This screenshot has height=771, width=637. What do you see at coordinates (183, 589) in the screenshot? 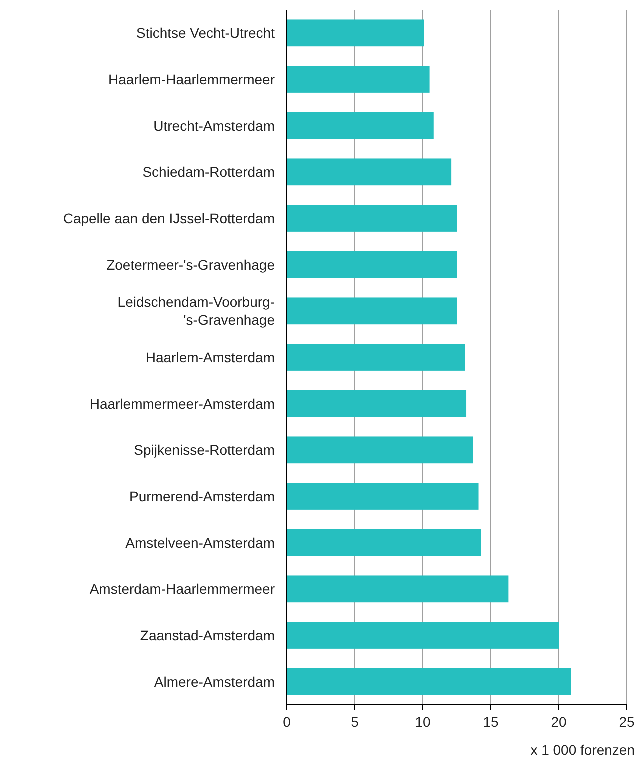
I see `y-tick-label: Amsterdam-Haarlemmermeer` at bounding box center [183, 589].